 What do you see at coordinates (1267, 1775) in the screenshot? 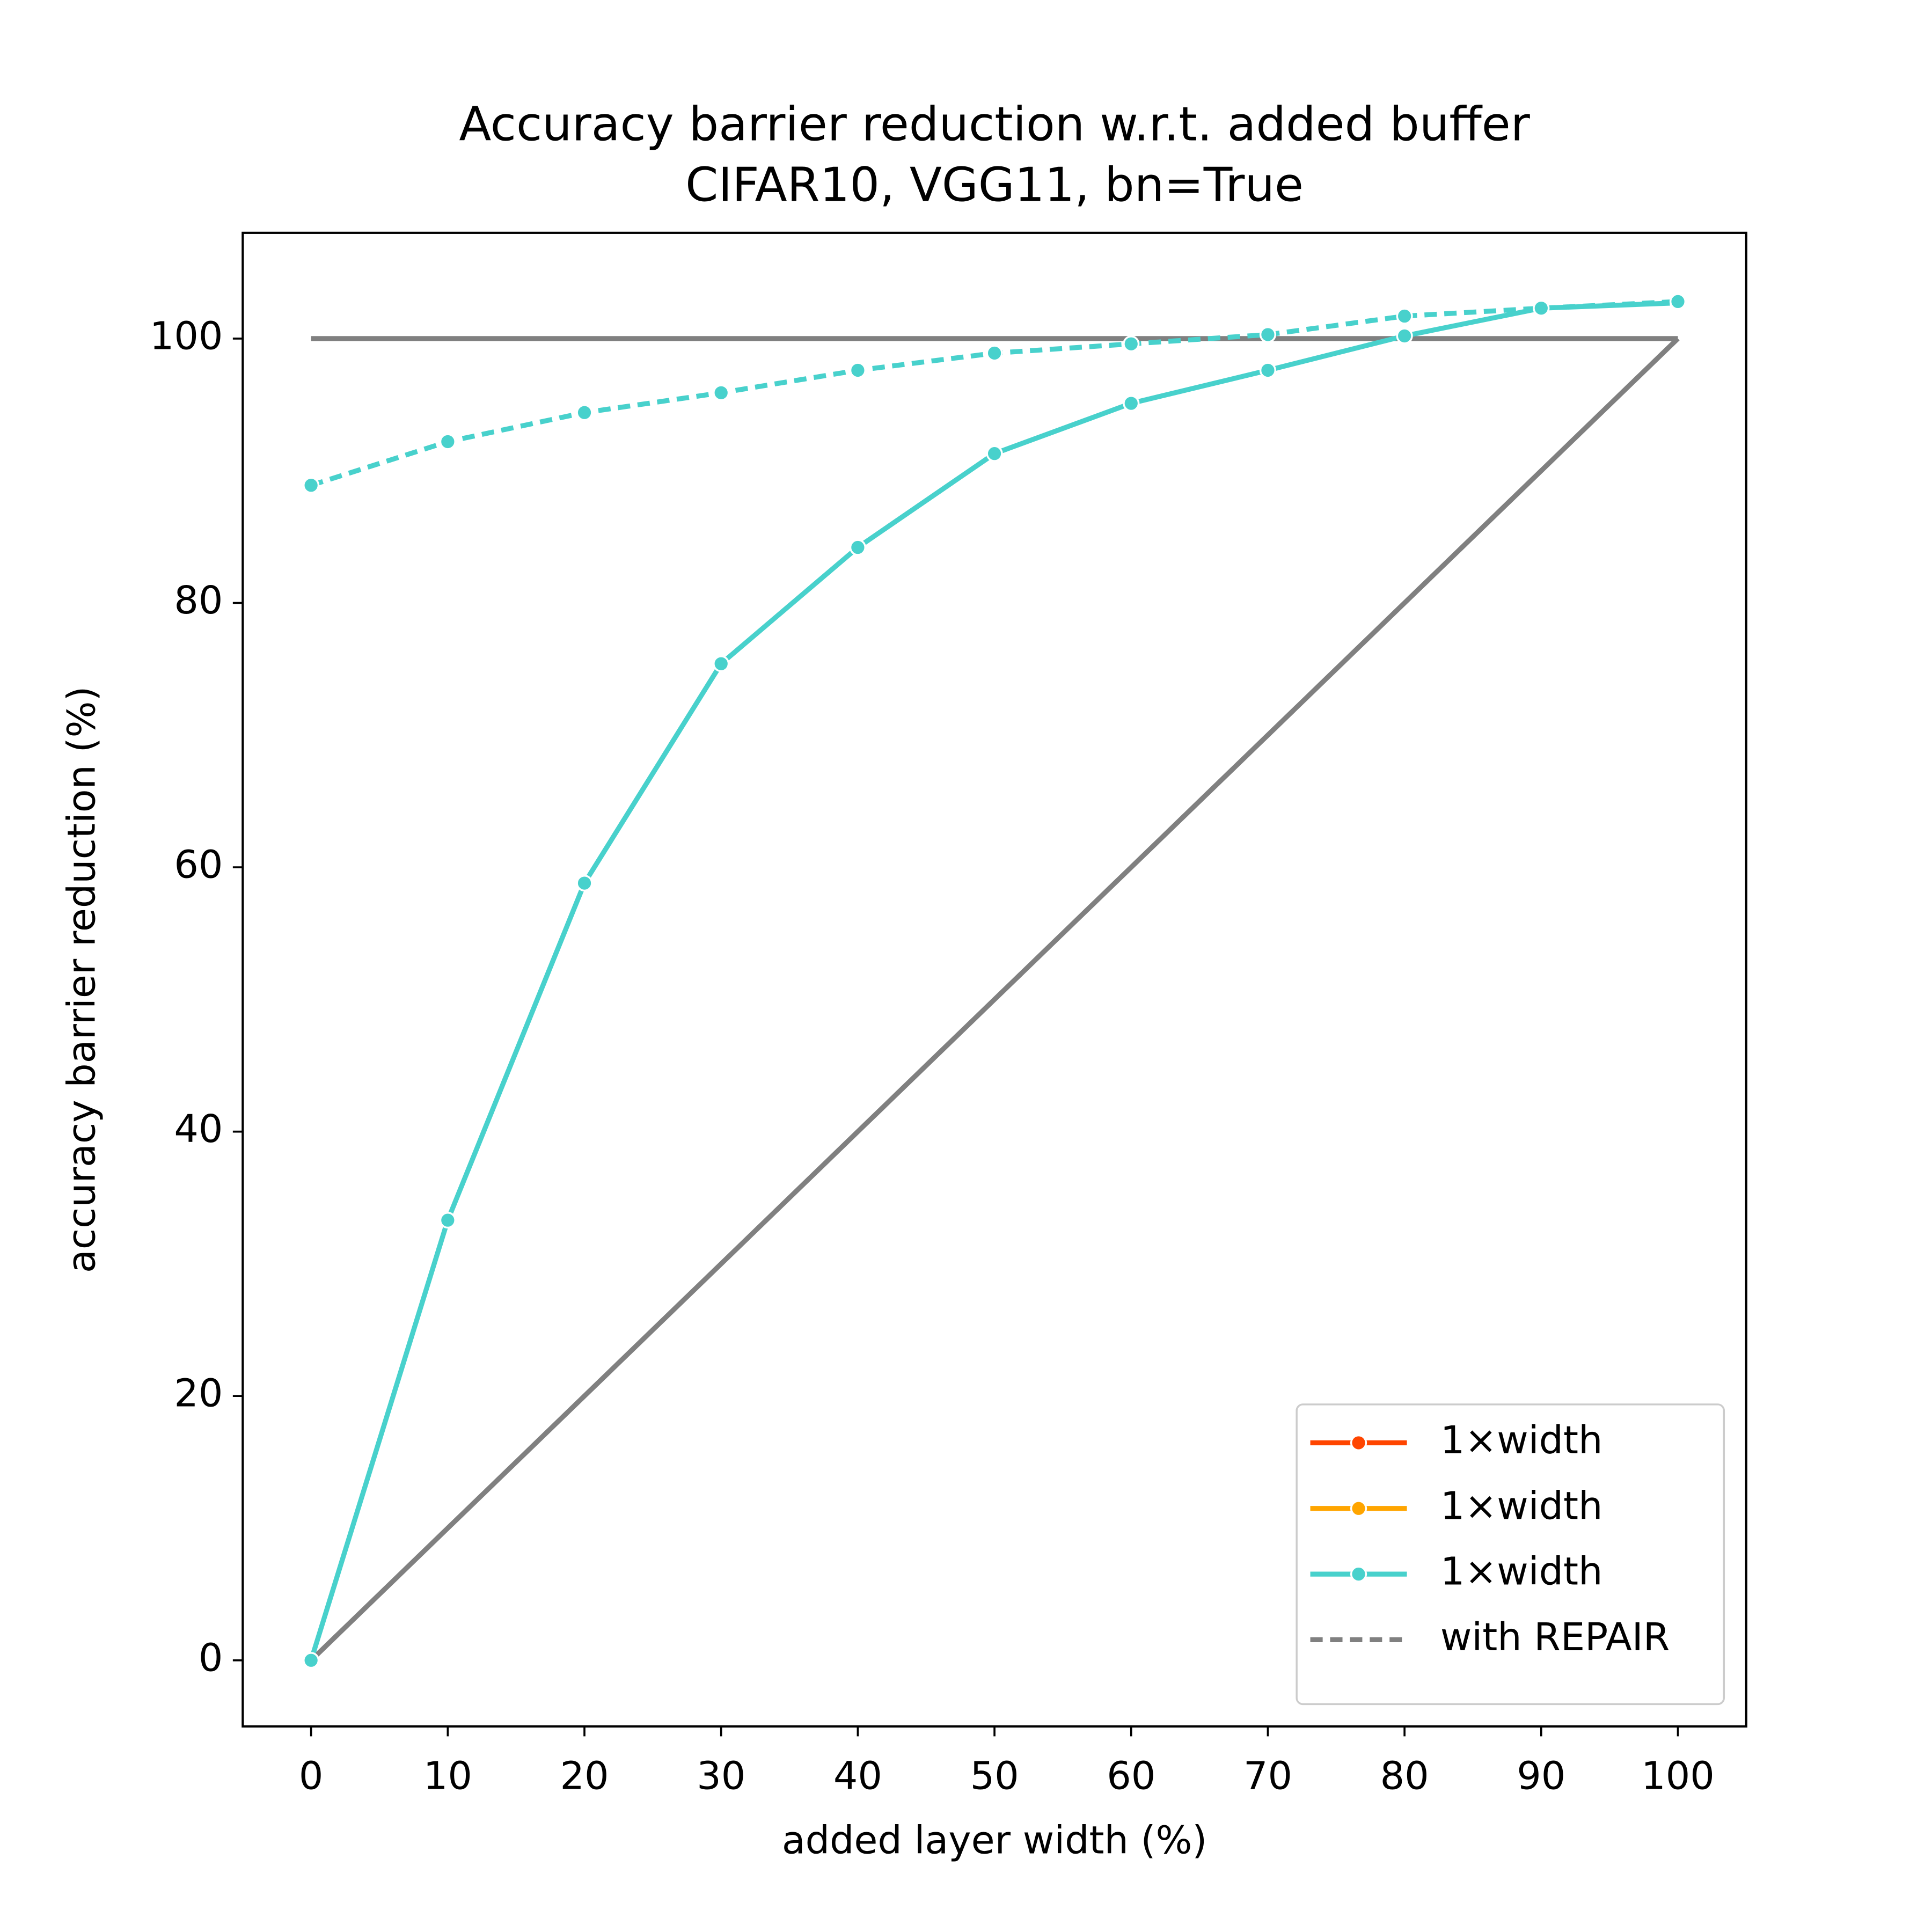
I see `x-tick-label: 70` at bounding box center [1267, 1775].